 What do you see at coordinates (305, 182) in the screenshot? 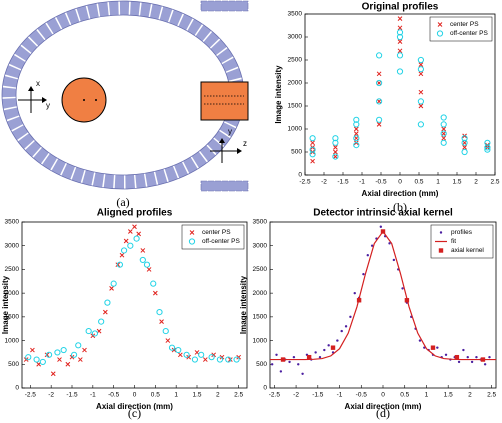
I see `x-tick-label: -2.5` at bounding box center [305, 182].